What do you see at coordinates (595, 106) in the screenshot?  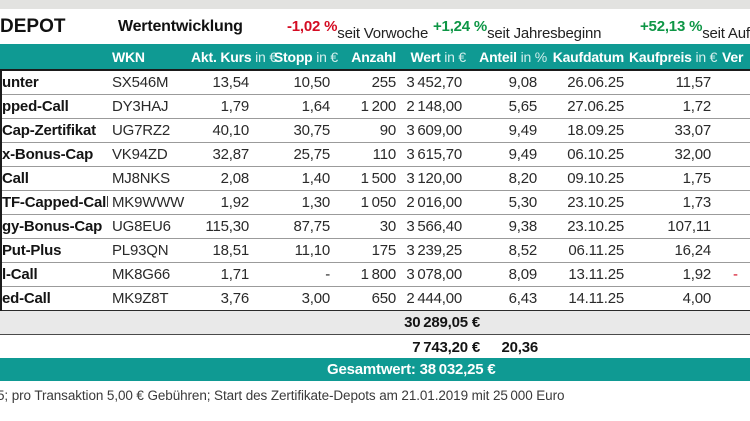 I see `cell-kaufdatum: 27.06.25` at bounding box center [595, 106].